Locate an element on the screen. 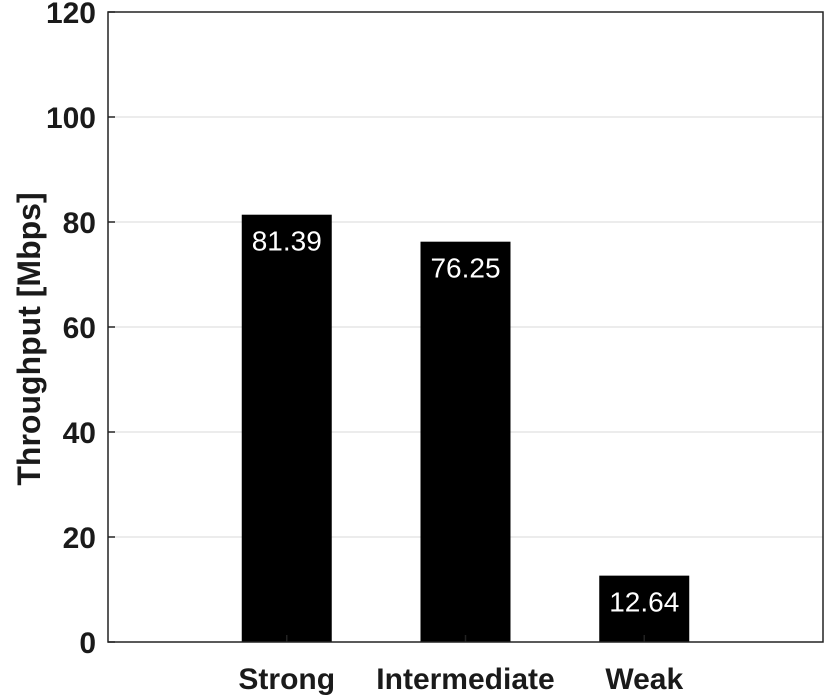  data-label: 76.25 is located at coordinates (465, 268).